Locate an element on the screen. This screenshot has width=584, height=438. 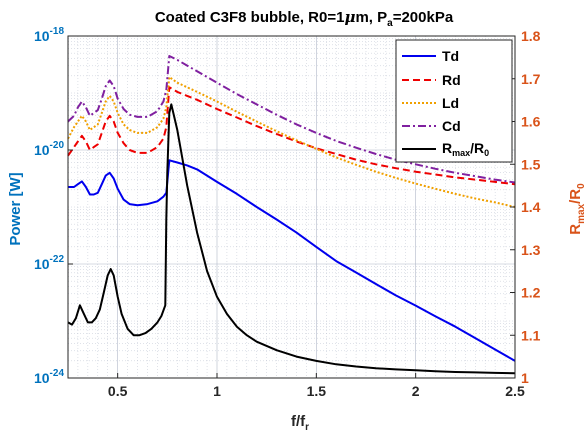
y-right-tick-label: 1.2 is located at coordinates (531, 293).